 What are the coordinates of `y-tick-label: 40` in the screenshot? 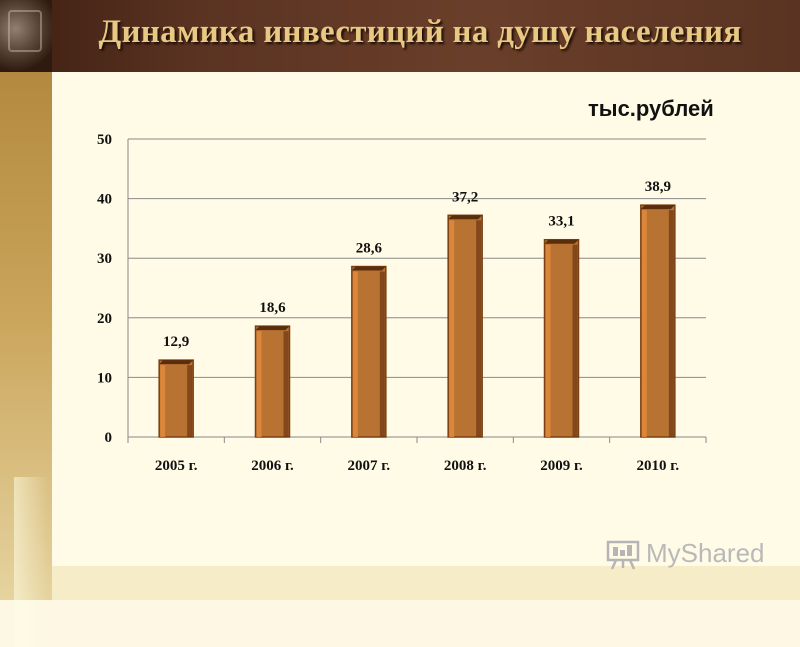 It's located at (104, 200).